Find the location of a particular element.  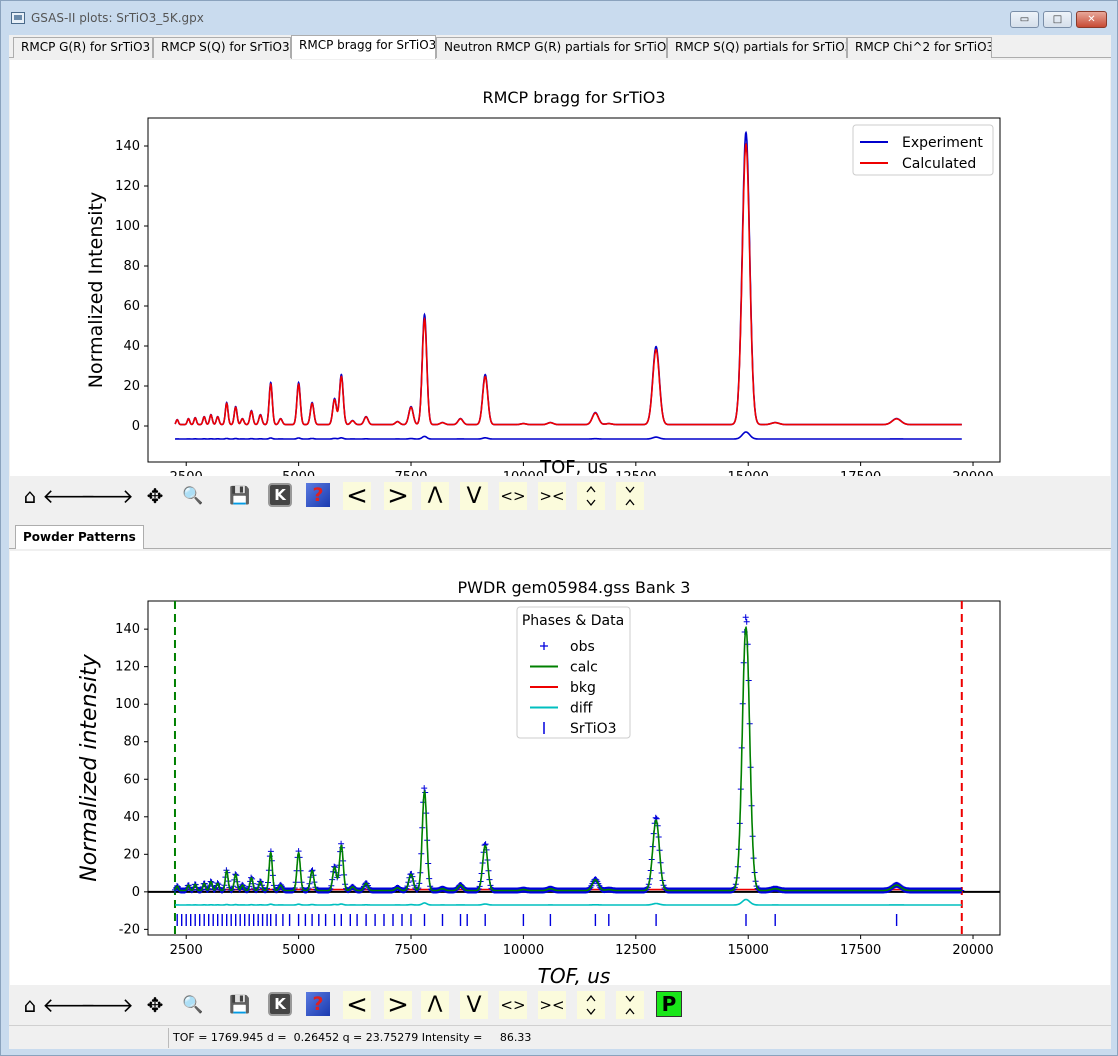

chart2-x-tick-label: 10000 is located at coordinates (523, 950).